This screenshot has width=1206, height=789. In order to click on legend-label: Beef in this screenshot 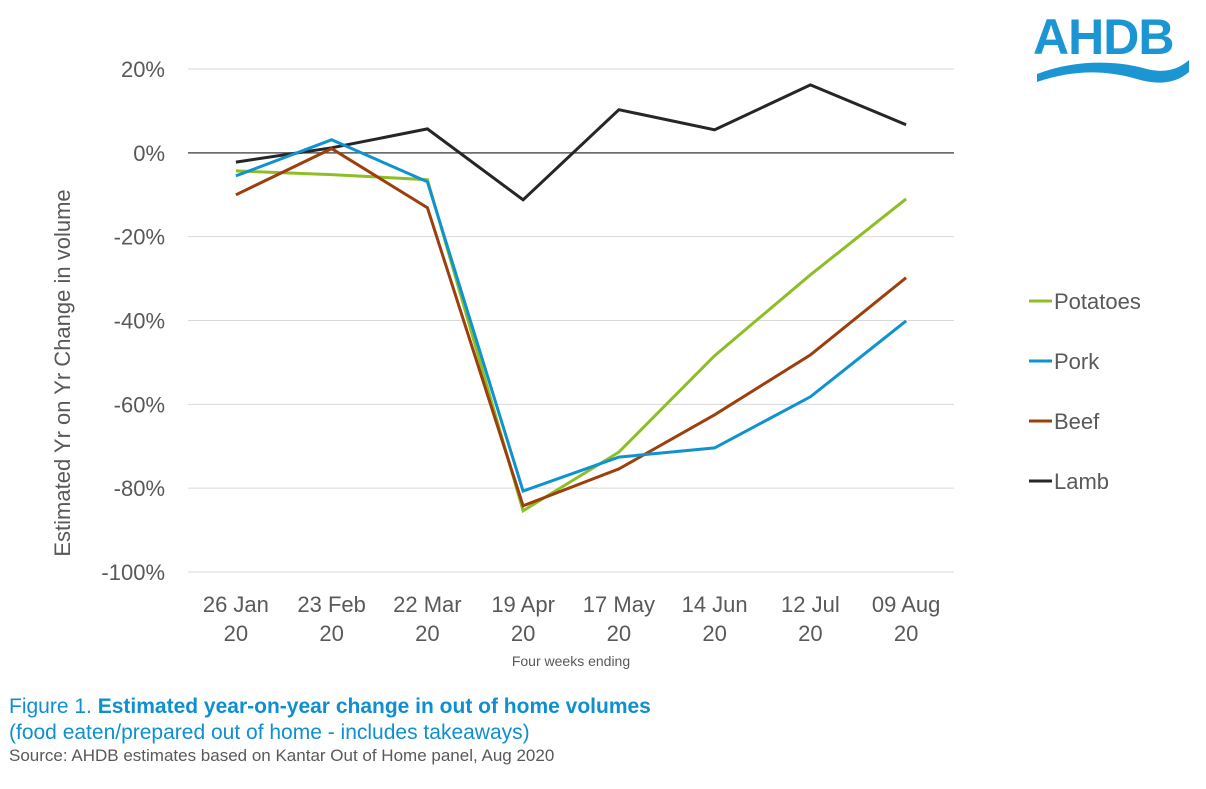, I will do `click(1077, 421)`.